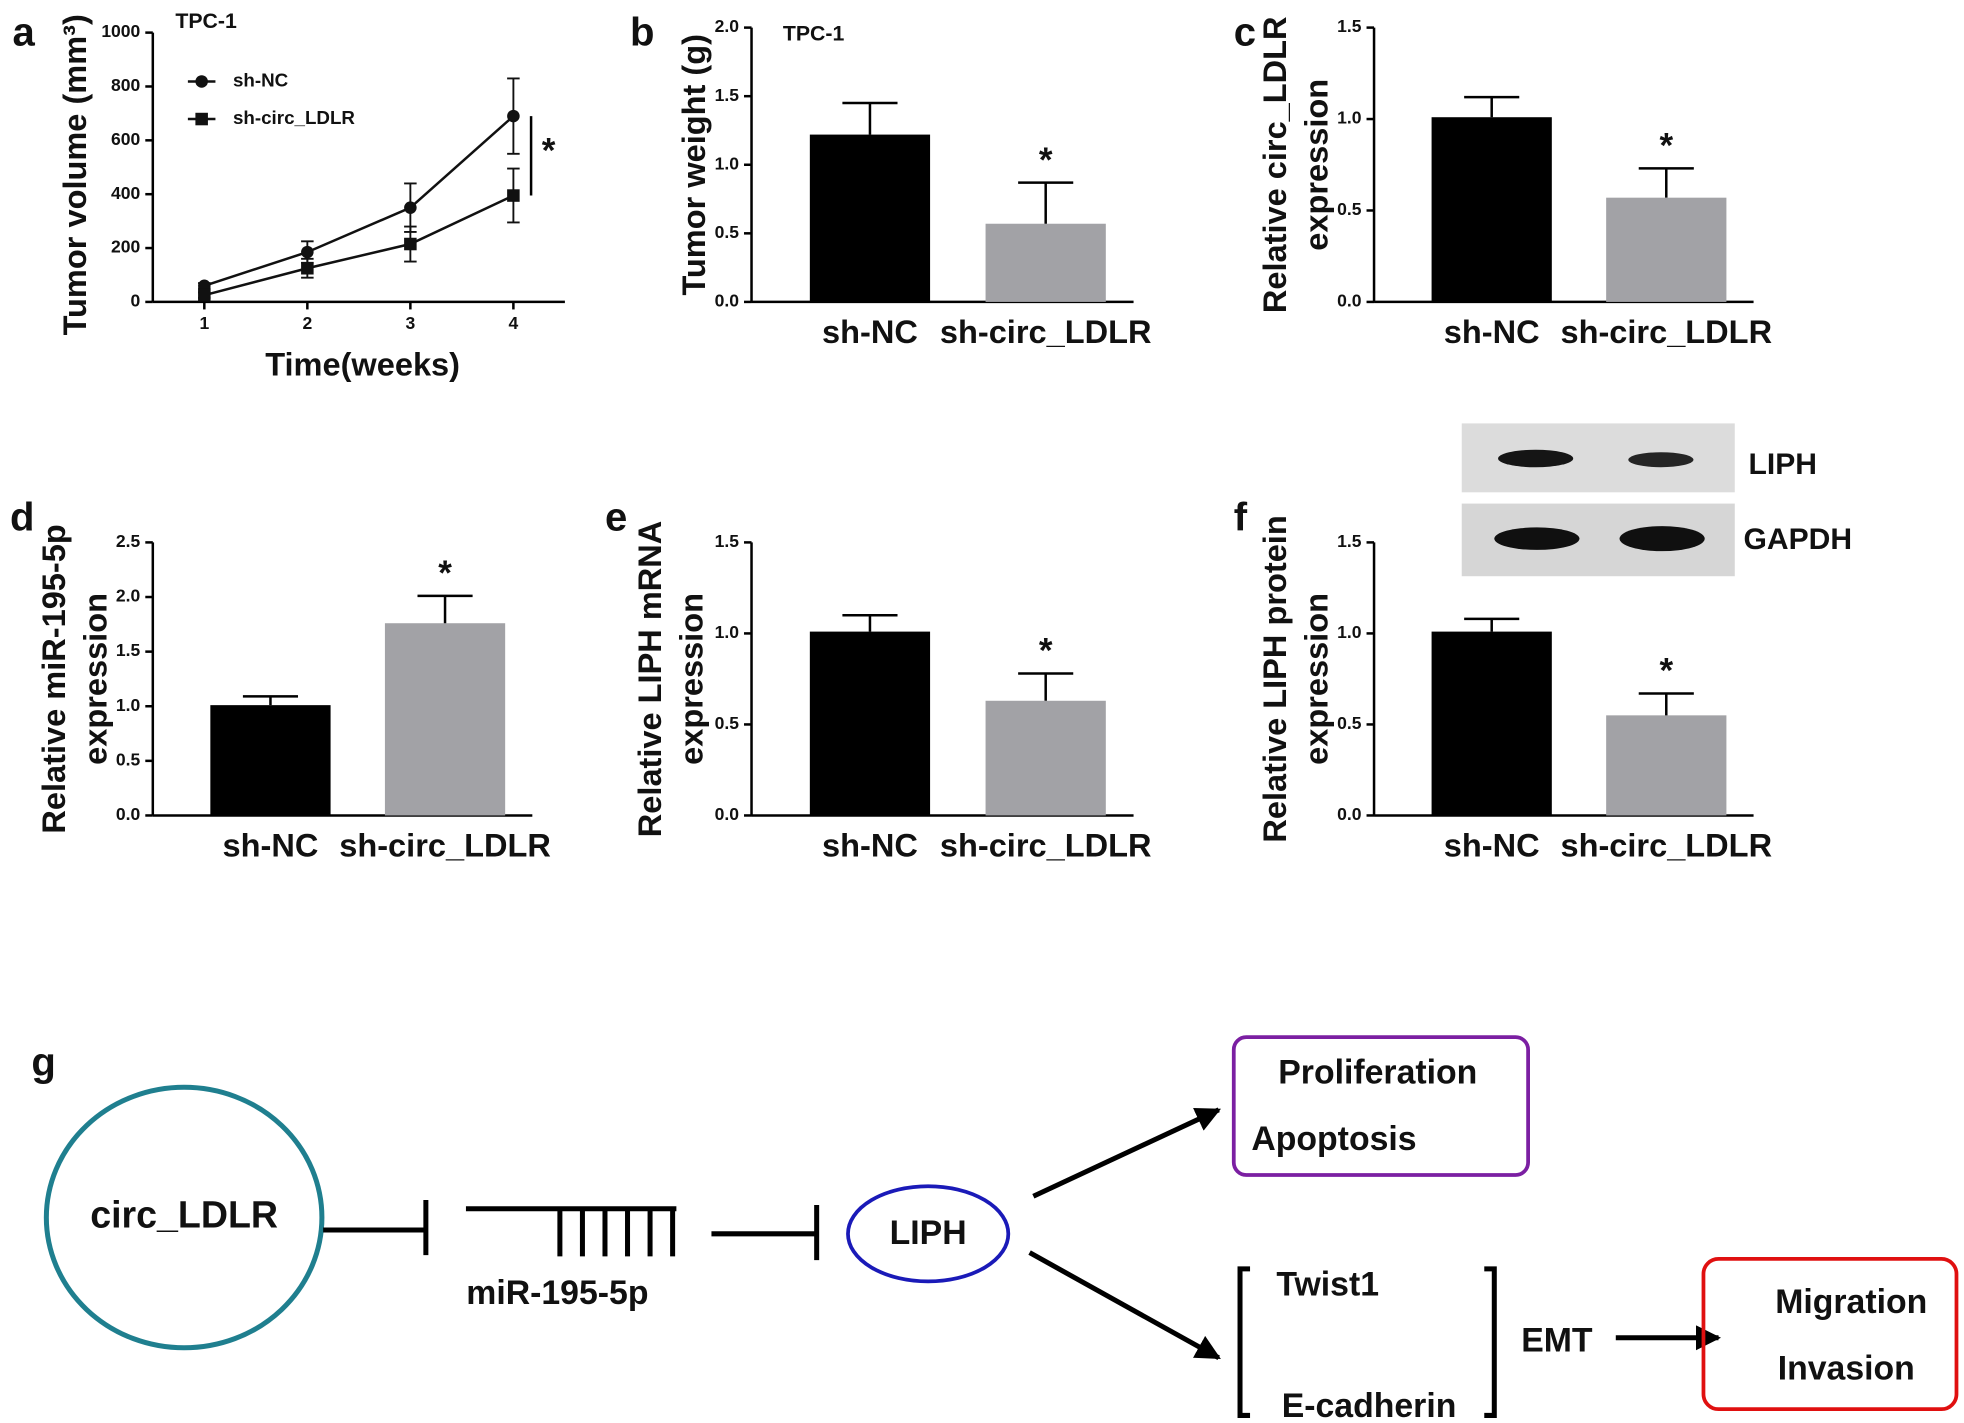  What do you see at coordinates (22, 517) in the screenshot?
I see `panel-label: d` at bounding box center [22, 517].